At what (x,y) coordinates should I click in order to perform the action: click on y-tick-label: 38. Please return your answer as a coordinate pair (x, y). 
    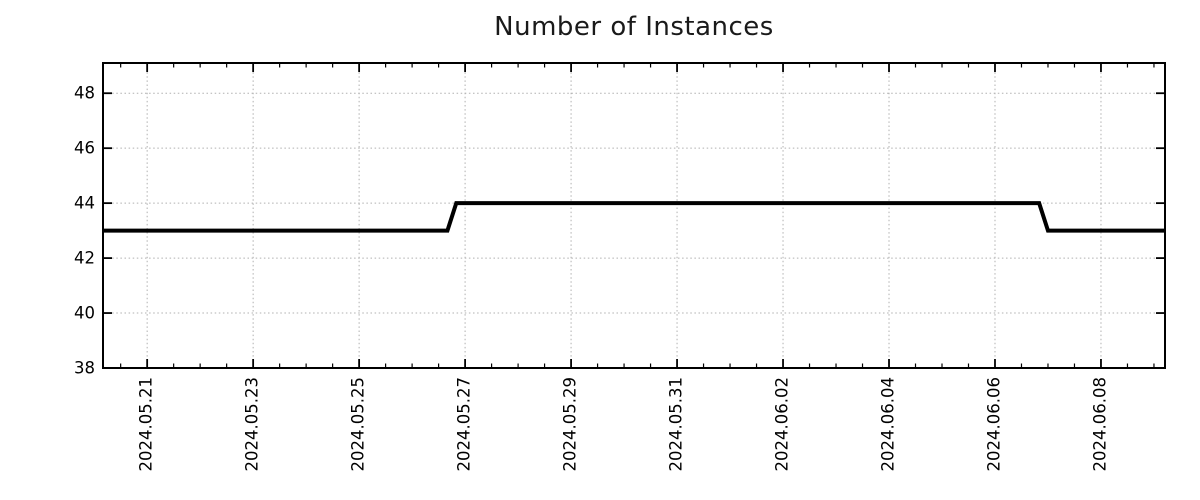
    Looking at the image, I should click on (84, 368).